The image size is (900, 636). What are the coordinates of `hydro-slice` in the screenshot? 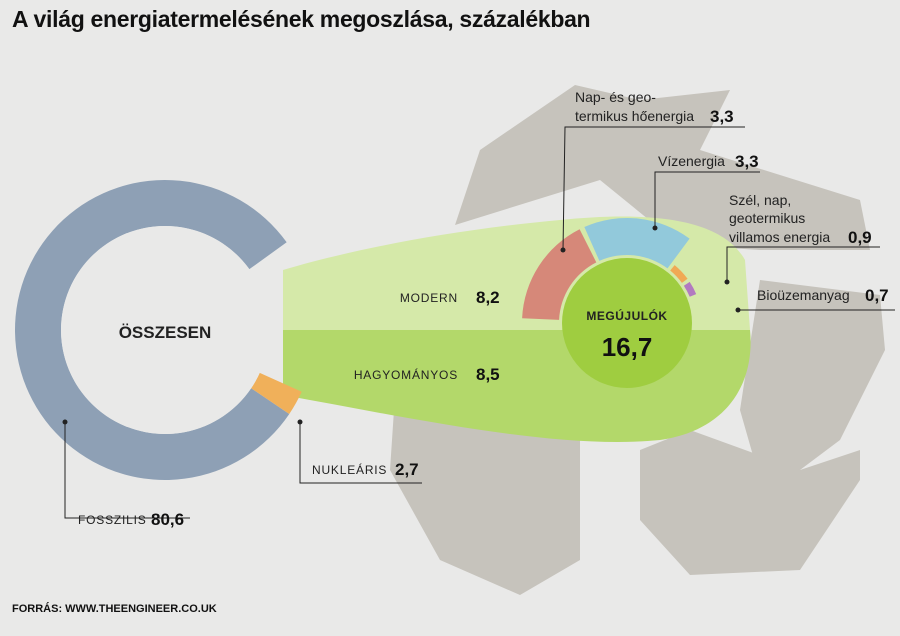 It's located at (637, 243).